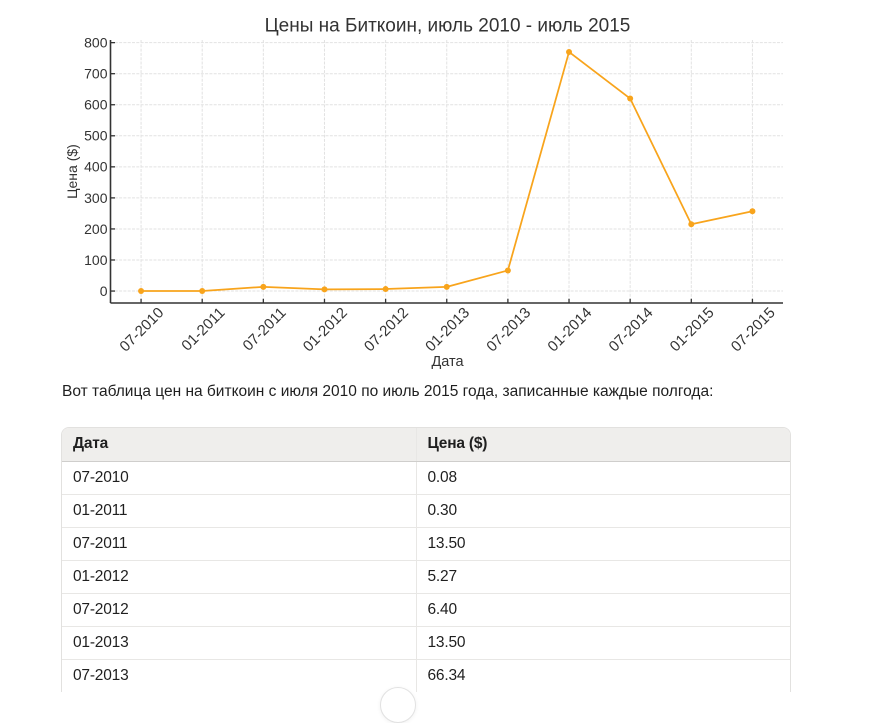 This screenshot has width=876, height=723. Describe the element at coordinates (72, 171) in the screenshot. I see `svg-text: Цена ($)` at that location.